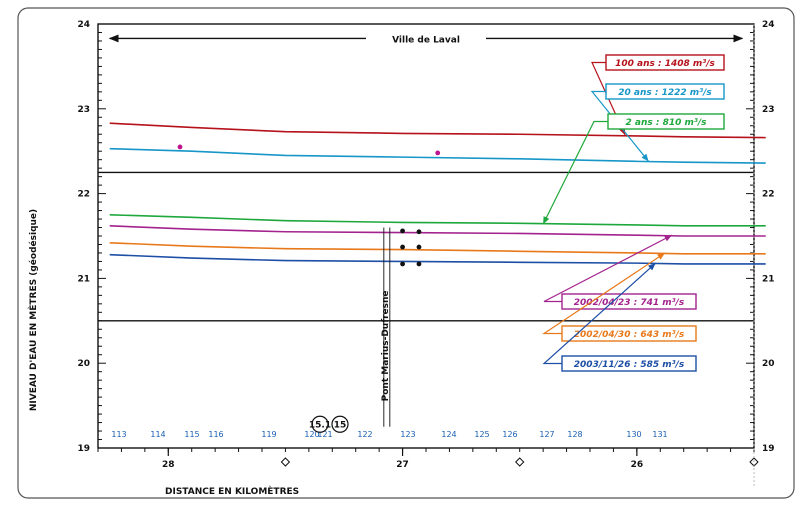  I want to click on bridge-label: Pont Marius-Dufresne, so click(386, 345).